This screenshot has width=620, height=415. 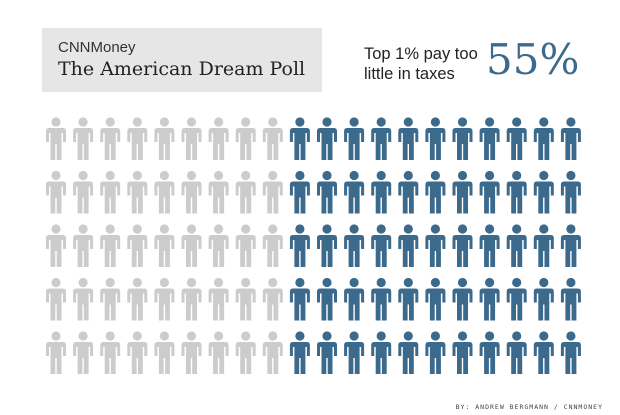 What do you see at coordinates (182, 69) in the screenshot?
I see `poll-title: The American Dream Poll` at bounding box center [182, 69].